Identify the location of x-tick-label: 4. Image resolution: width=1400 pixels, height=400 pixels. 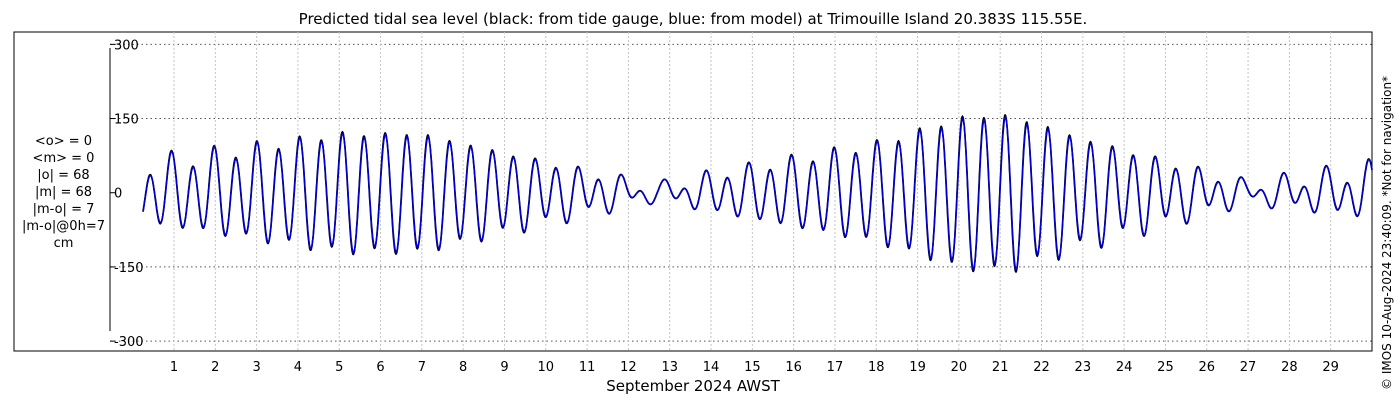
(298, 367).